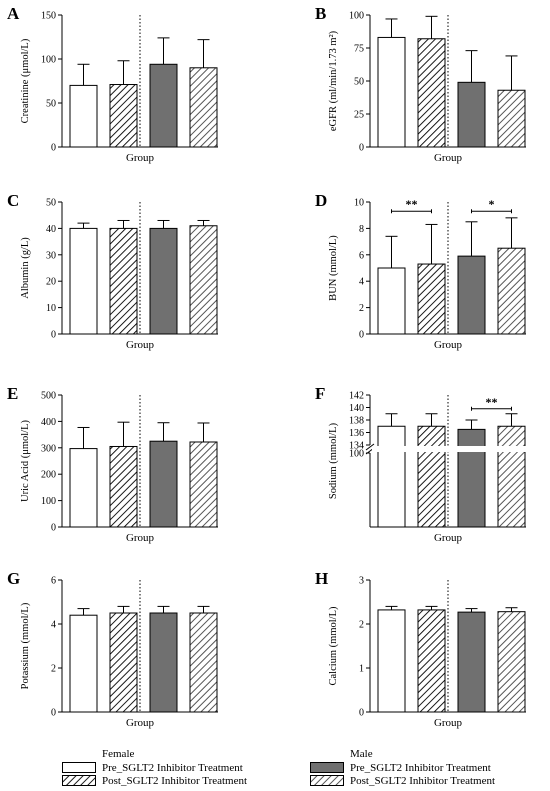 Image resolution: width=550 pixels, height=791 pixels. What do you see at coordinates (48, 396) in the screenshot?
I see `y-tick-label: 500` at bounding box center [48, 396].